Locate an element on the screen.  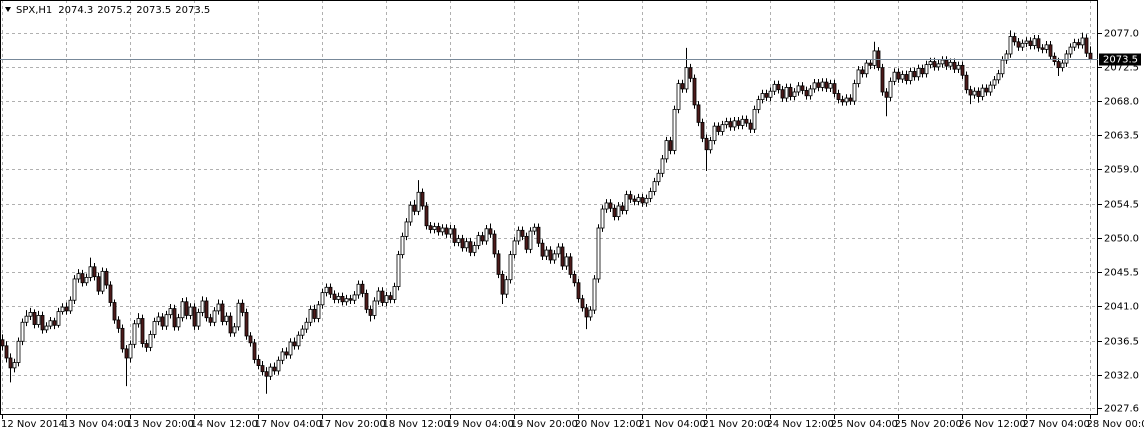
y-tick-label: 2059.0 is located at coordinates (1121, 170).